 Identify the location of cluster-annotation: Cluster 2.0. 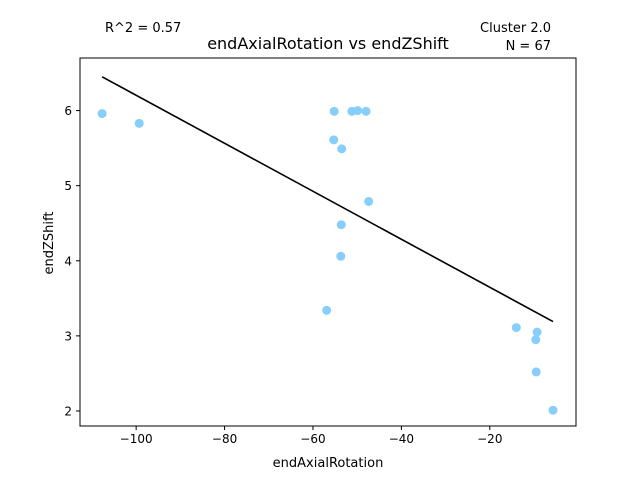
(515, 28).